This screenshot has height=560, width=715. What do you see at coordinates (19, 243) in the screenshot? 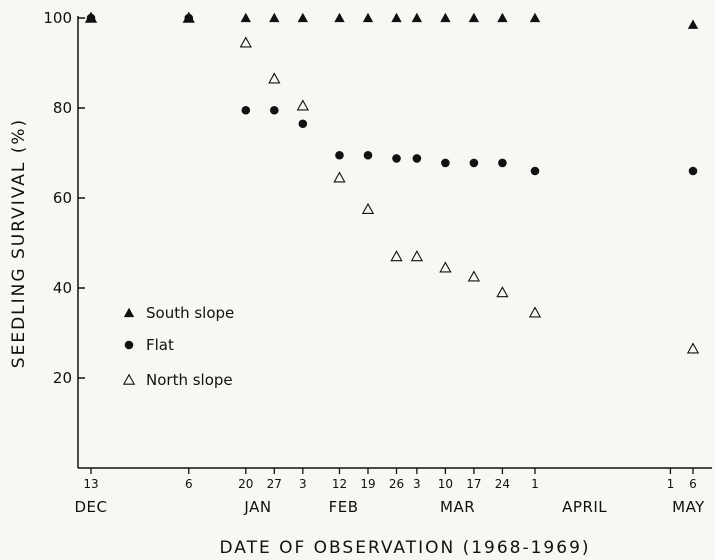
I see `y-axis-title: SEEDLING SURVIVAL (%)` at bounding box center [19, 243].